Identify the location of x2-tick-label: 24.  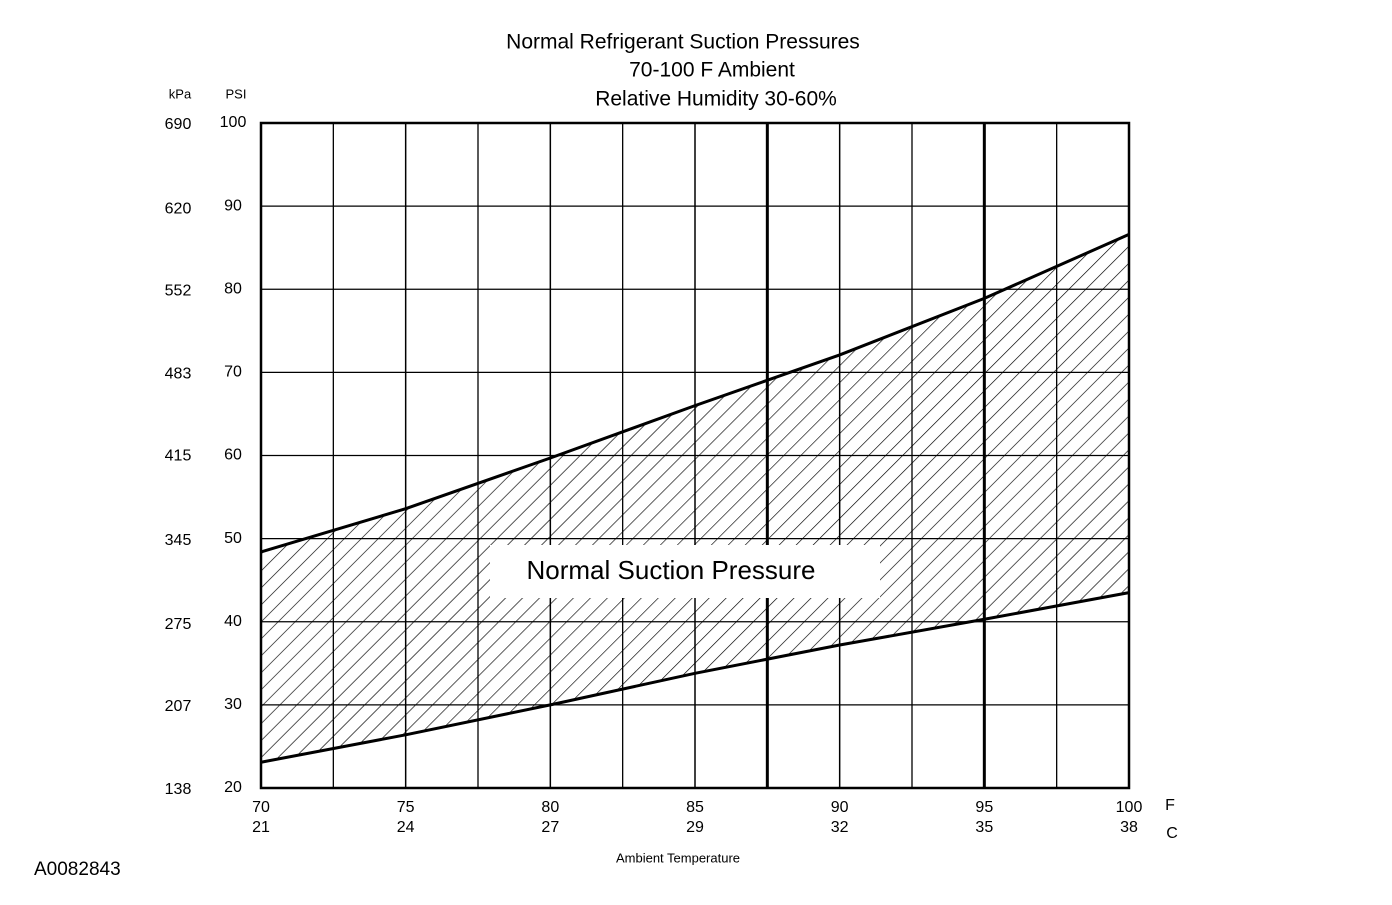
(406, 827).